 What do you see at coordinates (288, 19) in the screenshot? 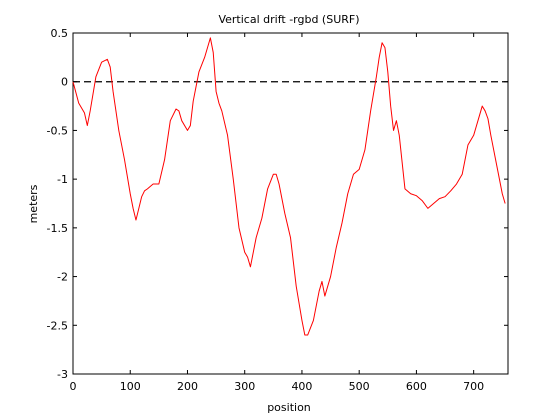
I see `chart-title: Vertical drift -rgbd (SURF)` at bounding box center [288, 19].